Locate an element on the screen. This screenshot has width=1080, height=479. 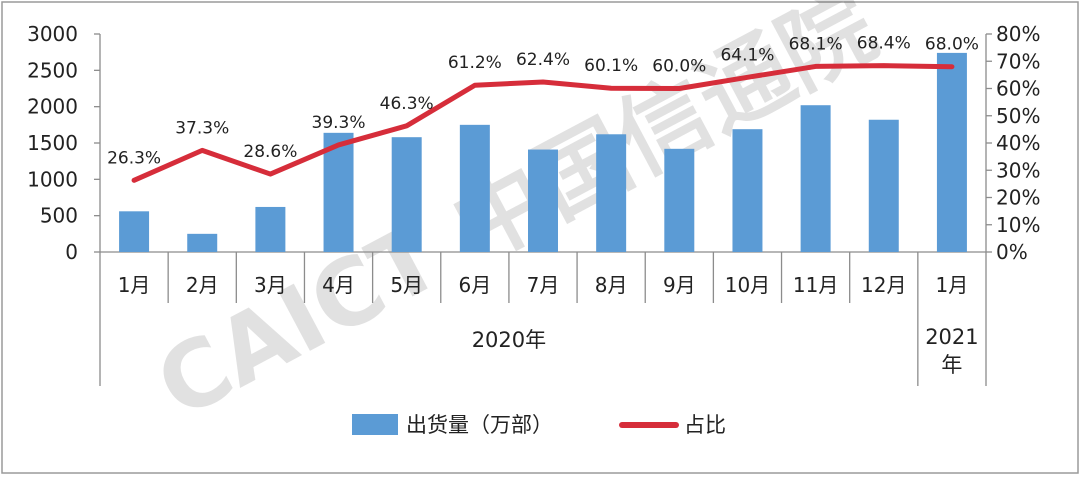
share-data-label: 68.1% is located at coordinates (816, 44).